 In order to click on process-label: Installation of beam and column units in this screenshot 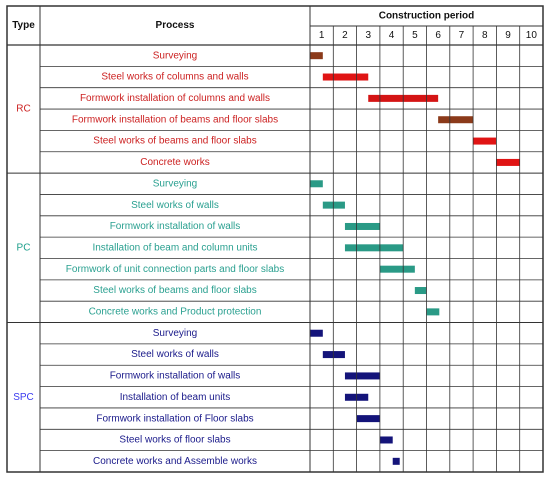, I will do `click(174, 247)`.